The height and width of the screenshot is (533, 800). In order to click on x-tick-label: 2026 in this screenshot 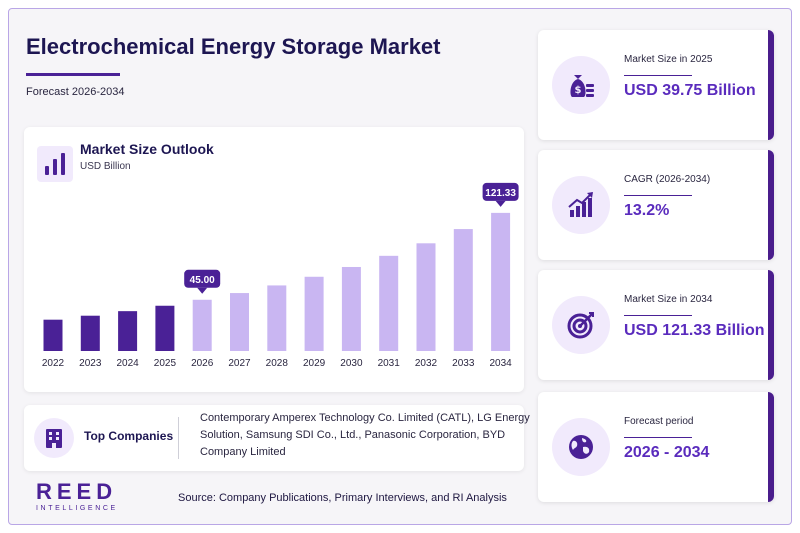, I will do `click(202, 363)`.